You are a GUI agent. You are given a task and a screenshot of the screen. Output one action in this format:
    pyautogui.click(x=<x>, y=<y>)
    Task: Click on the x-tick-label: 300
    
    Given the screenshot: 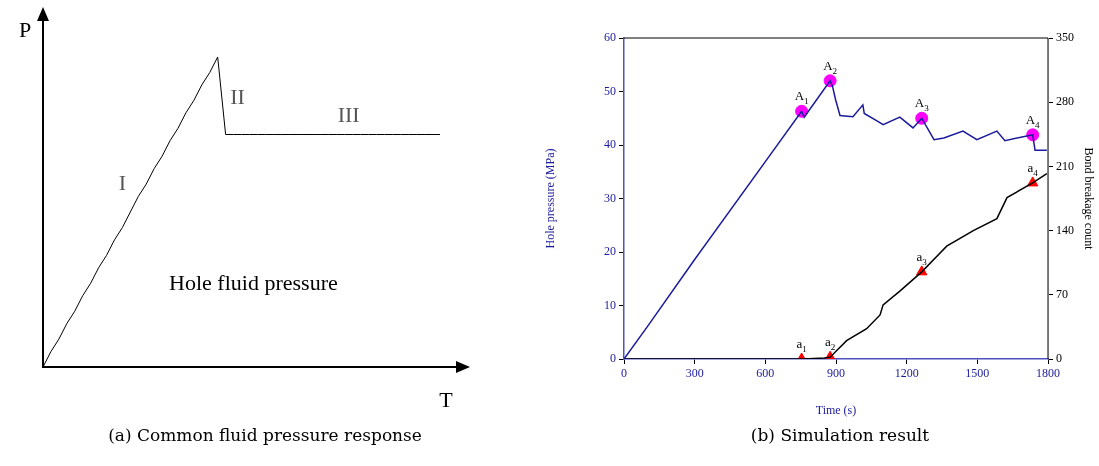 What is the action you would take?
    pyautogui.click(x=694, y=373)
    